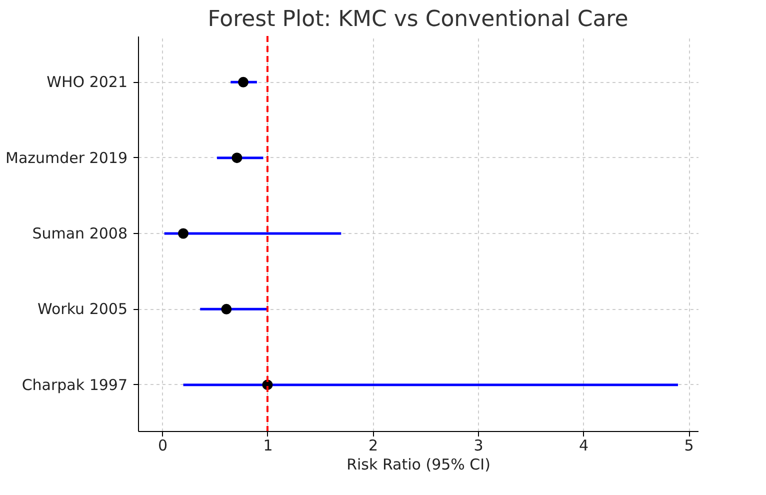  I want to click on x-tick-label: 1, so click(268, 445).